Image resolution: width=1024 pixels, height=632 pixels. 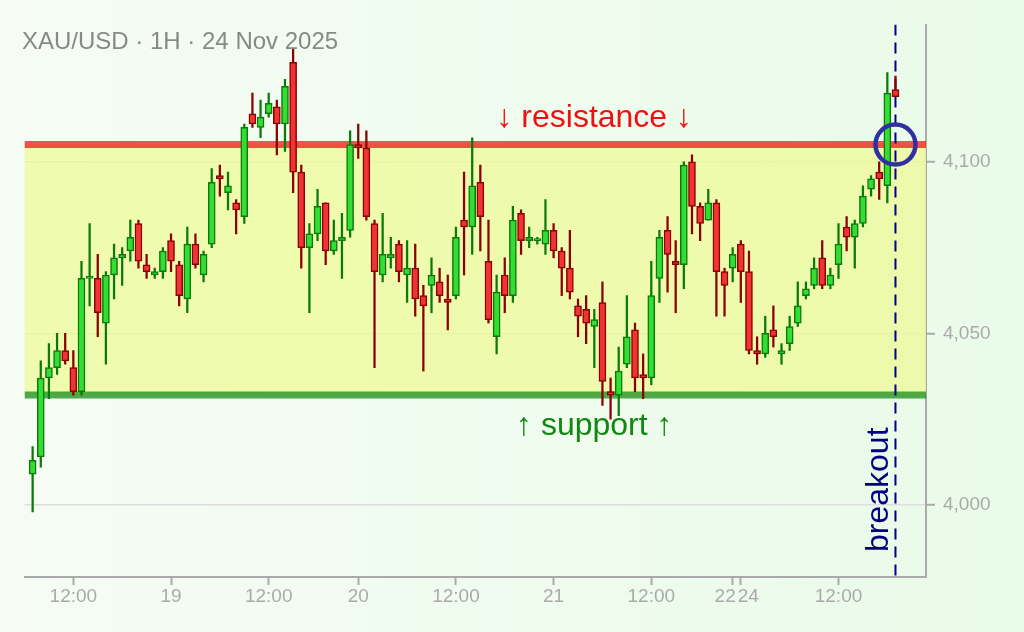 I want to click on y-tick-label: 4,000, so click(x=967, y=504).